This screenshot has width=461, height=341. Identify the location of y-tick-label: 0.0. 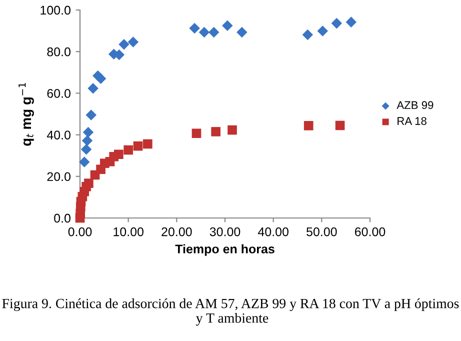
(62, 218).